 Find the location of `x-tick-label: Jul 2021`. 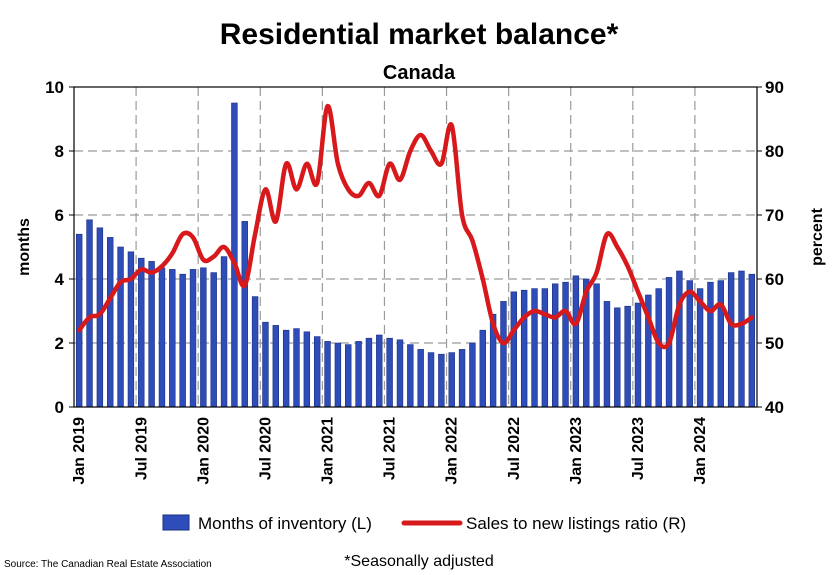

x-tick-label: Jul 2021 is located at coordinates (390, 448).